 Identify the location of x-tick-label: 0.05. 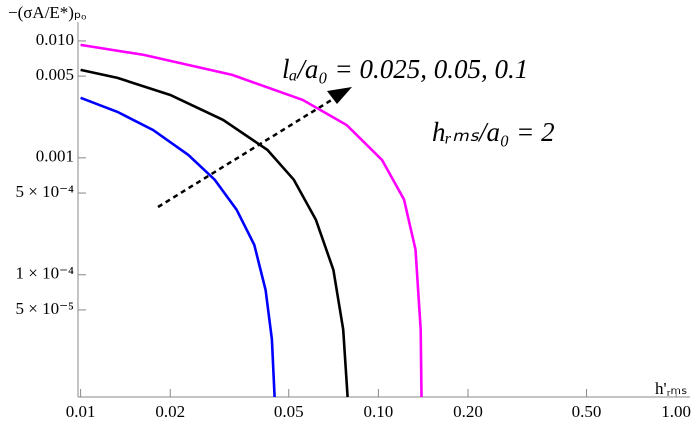
(289, 411).